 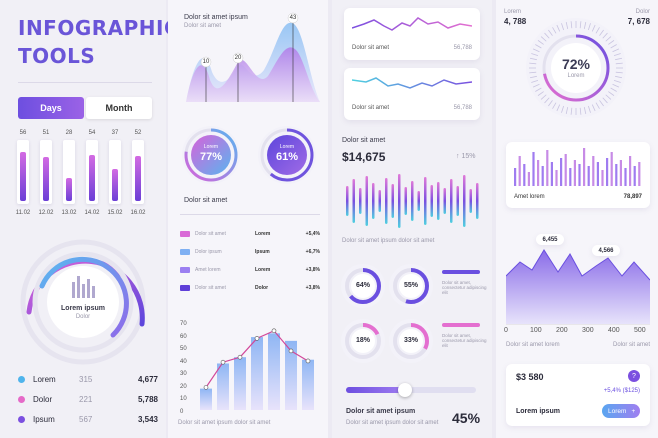 I want to click on donut-77-label: Lorem, so click(x=211, y=147).